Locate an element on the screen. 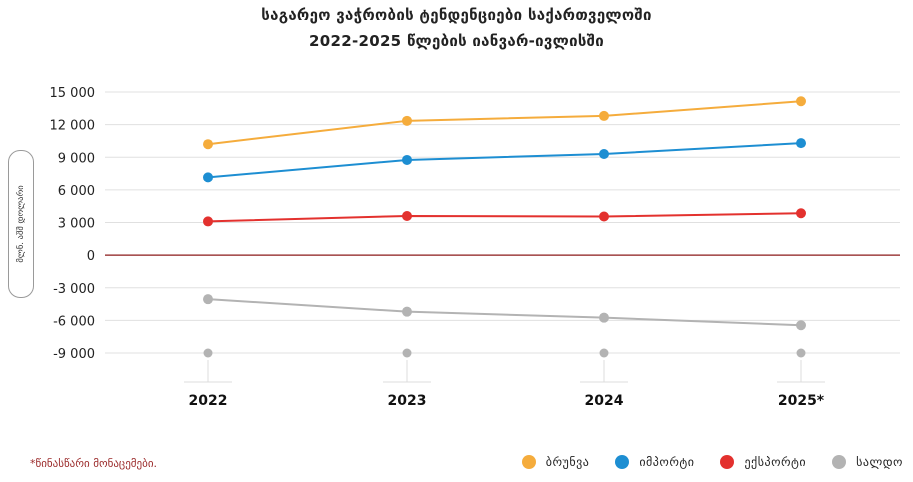 This screenshot has height=482, width=913. legend-label: ექსპორტი is located at coordinates (775, 462).